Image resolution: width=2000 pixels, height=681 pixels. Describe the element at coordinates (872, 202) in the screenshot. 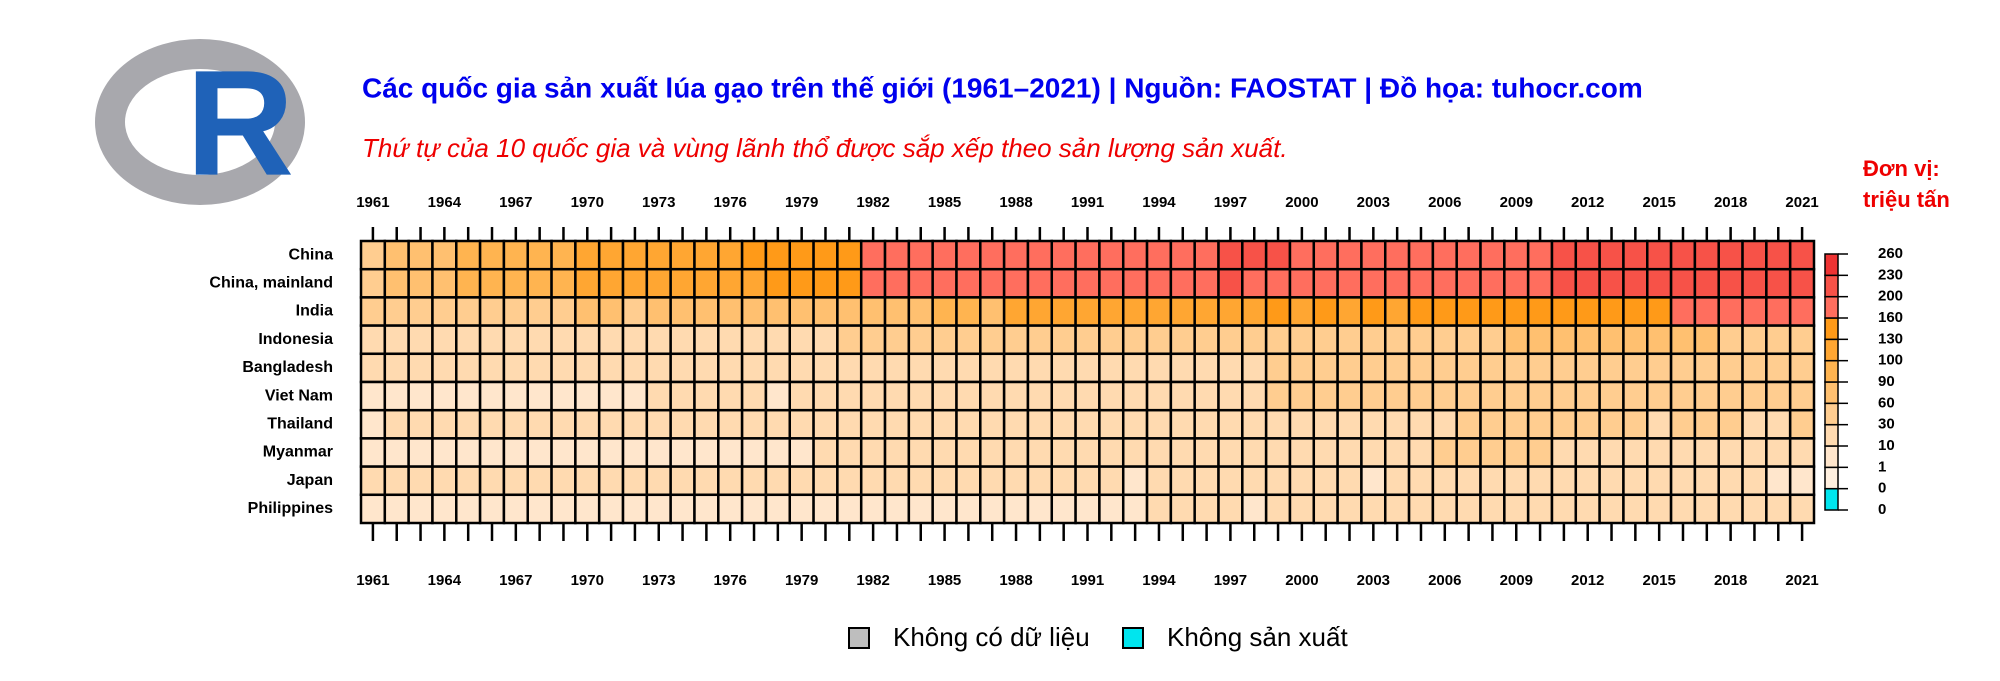

I see `x-tick-label: 1982` at that location.